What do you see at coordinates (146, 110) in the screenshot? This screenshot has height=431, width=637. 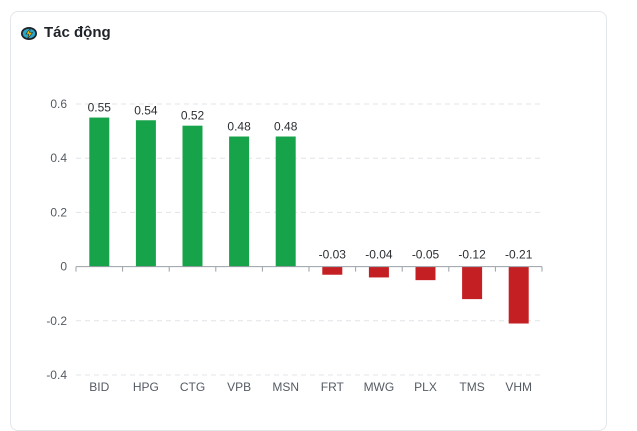 I see `data-label-hpg: 0.54` at bounding box center [146, 110].